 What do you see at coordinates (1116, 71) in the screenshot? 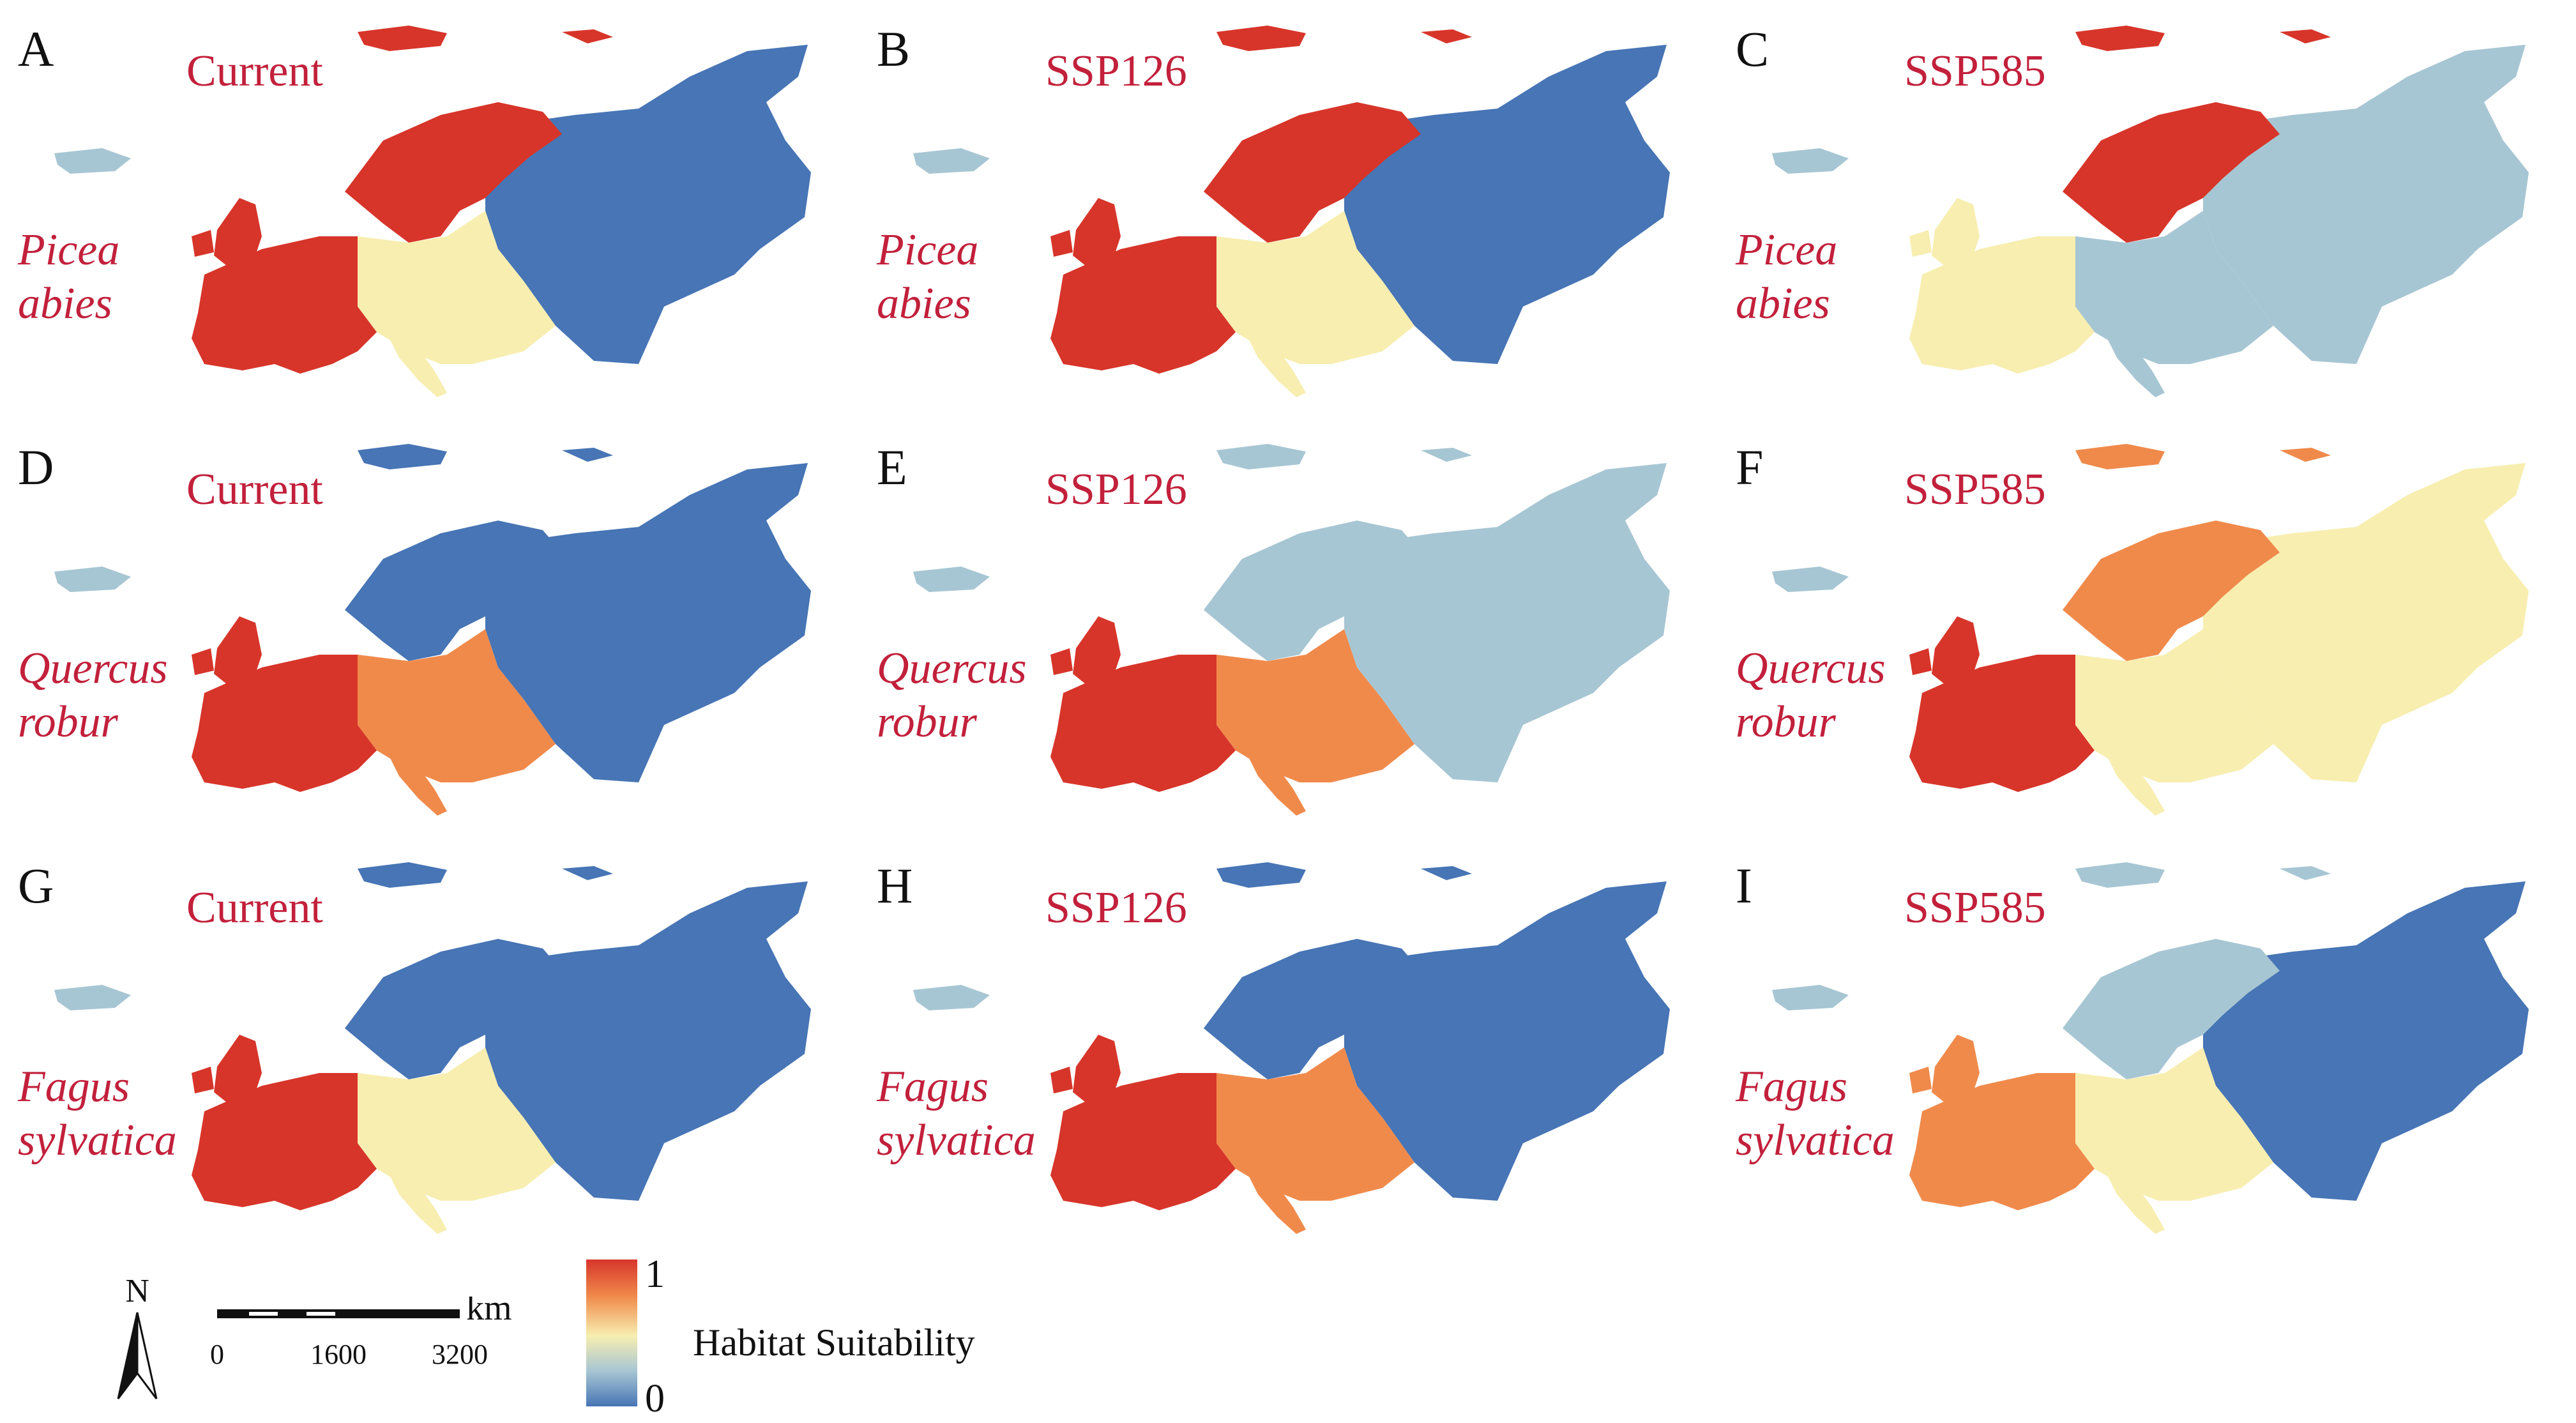
I see `scenario-label: SSP126` at bounding box center [1116, 71].